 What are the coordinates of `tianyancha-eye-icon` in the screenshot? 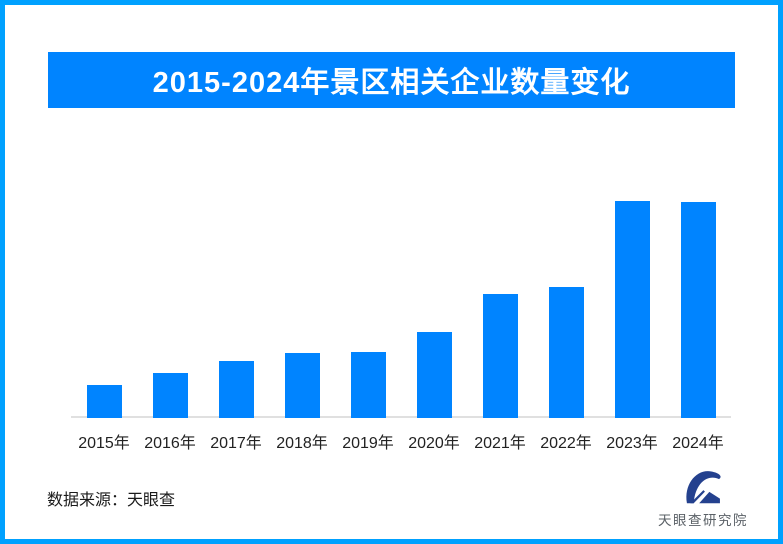 It's located at (703, 487).